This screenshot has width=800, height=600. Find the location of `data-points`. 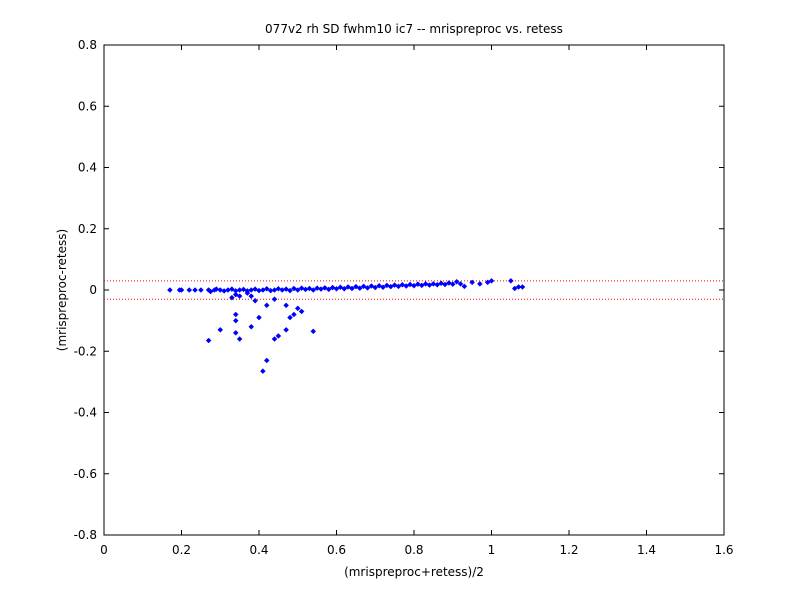

data-points is located at coordinates (346, 326).